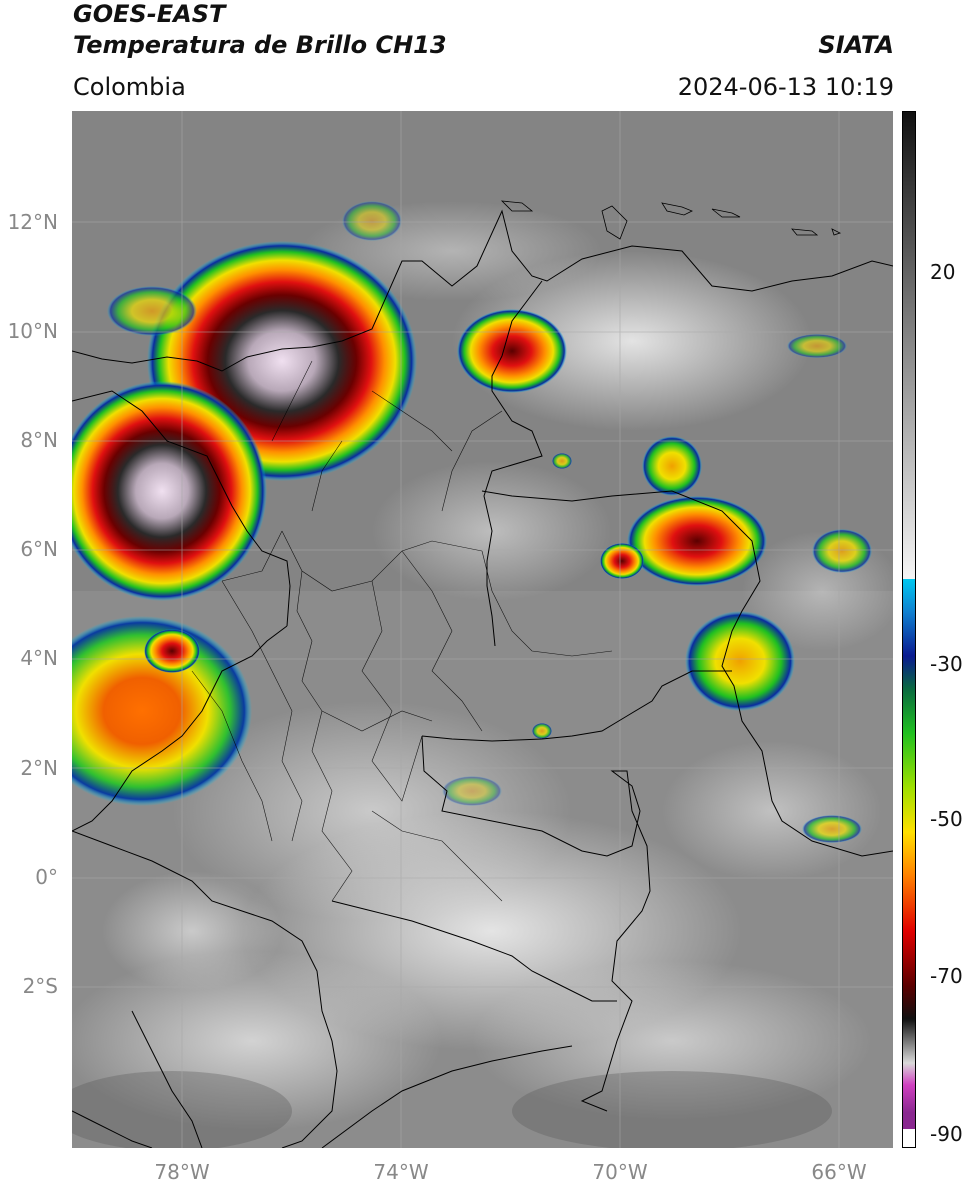  What do you see at coordinates (40, 986) in the screenshot?
I see `lat-label-2S: 2°S` at bounding box center [40, 986].